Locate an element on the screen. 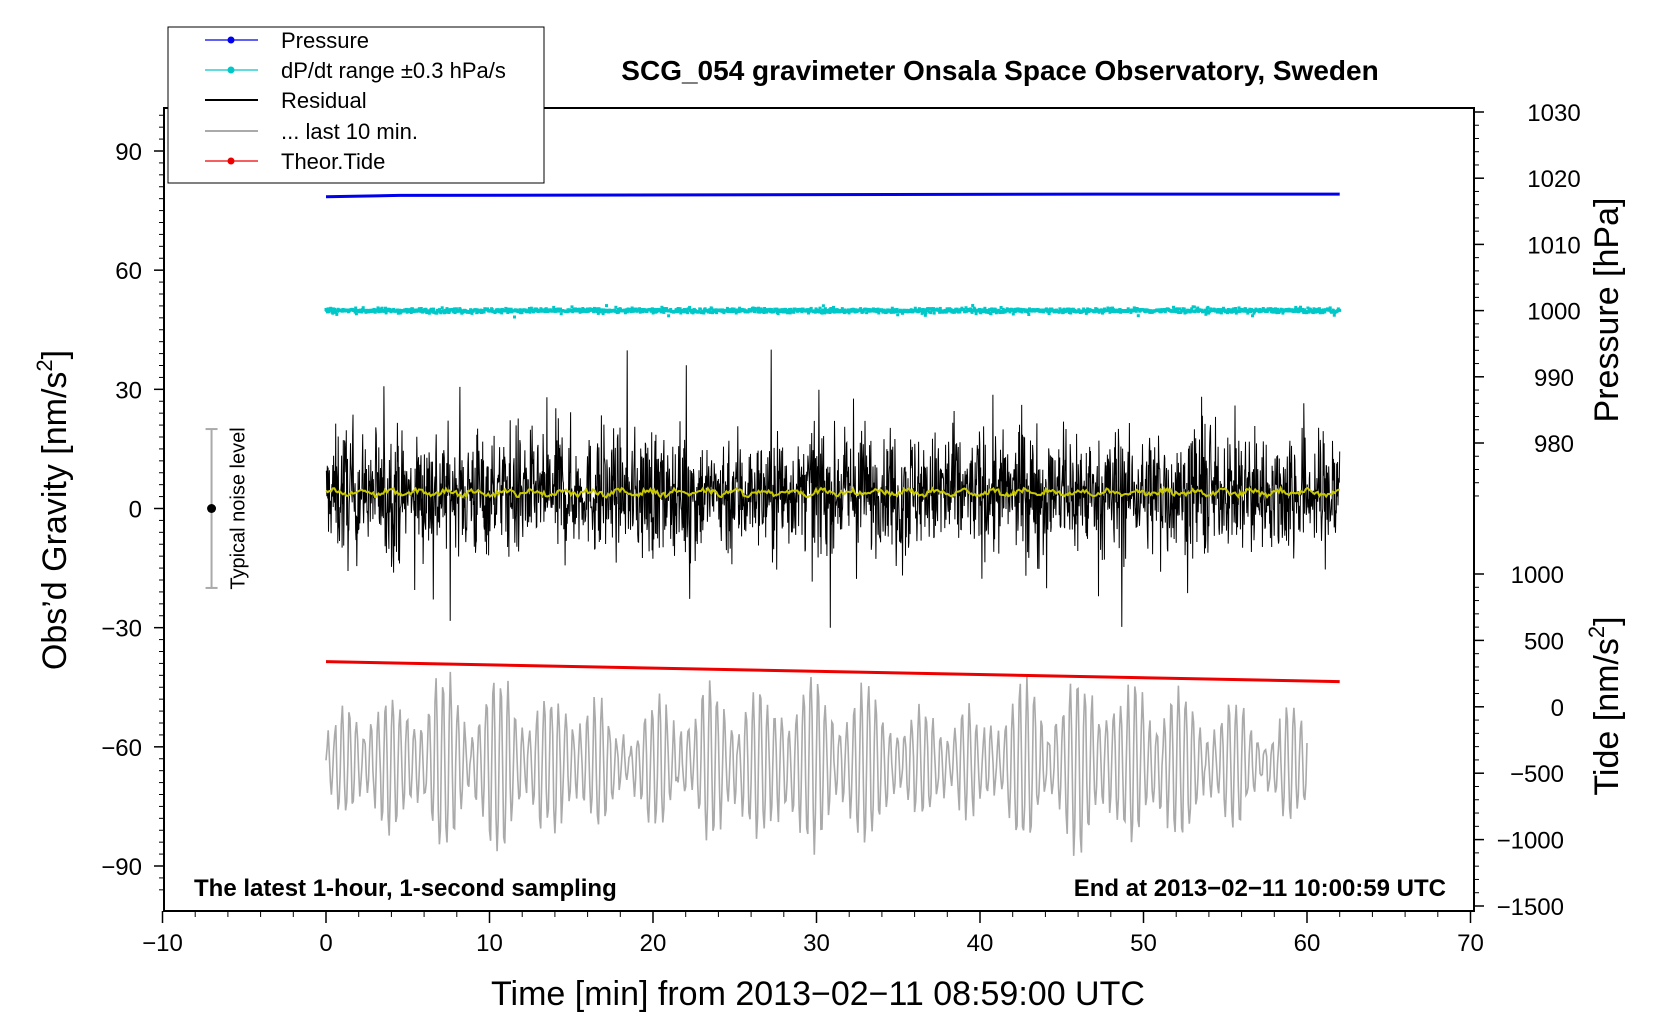 The width and height of the screenshot is (1660, 1020). legend-marker-dpdt is located at coordinates (231, 70).